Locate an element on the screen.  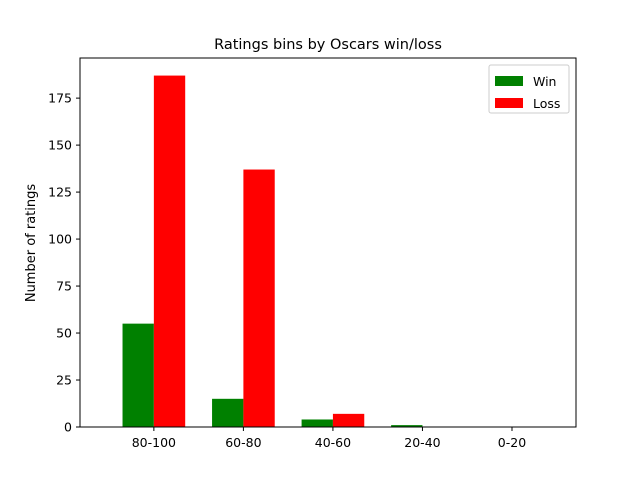
y-tick-label: 0 is located at coordinates (68, 427).